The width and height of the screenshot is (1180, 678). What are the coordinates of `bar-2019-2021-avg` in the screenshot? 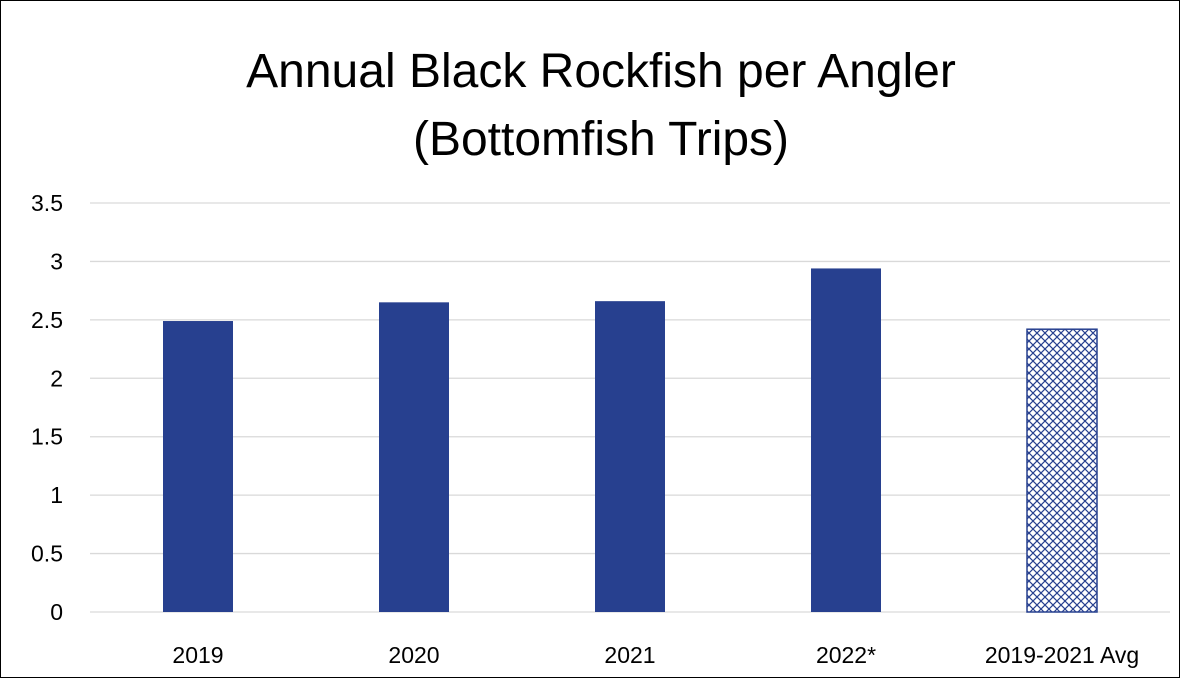 It's located at (1062, 470).